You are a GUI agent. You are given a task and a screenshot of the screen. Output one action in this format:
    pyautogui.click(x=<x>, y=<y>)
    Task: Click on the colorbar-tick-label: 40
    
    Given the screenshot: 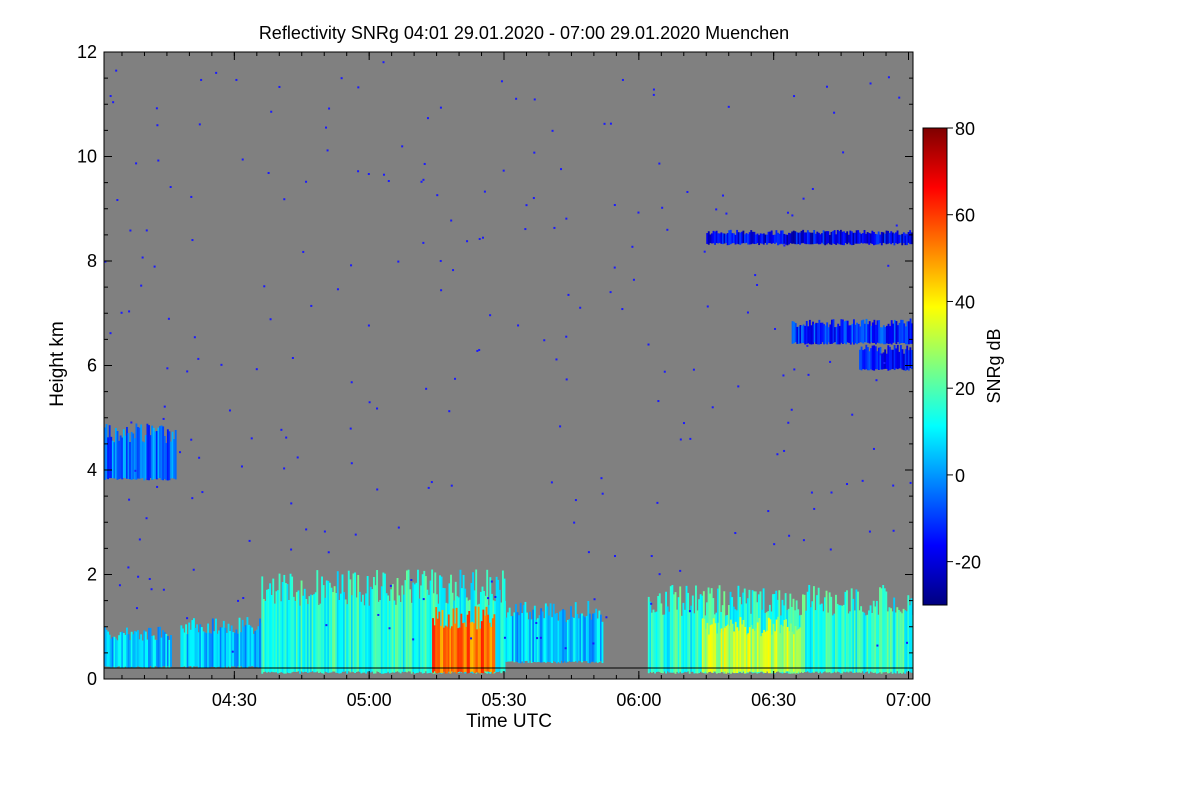 What is the action you would take?
    pyautogui.click(x=965, y=302)
    